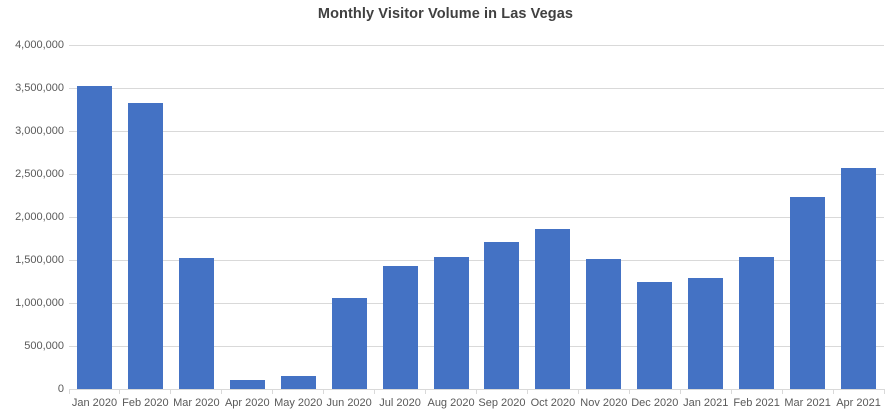 Image resolution: width=891 pixels, height=419 pixels. I want to click on x-axis-tick-label: Jan 2021, so click(706, 403).